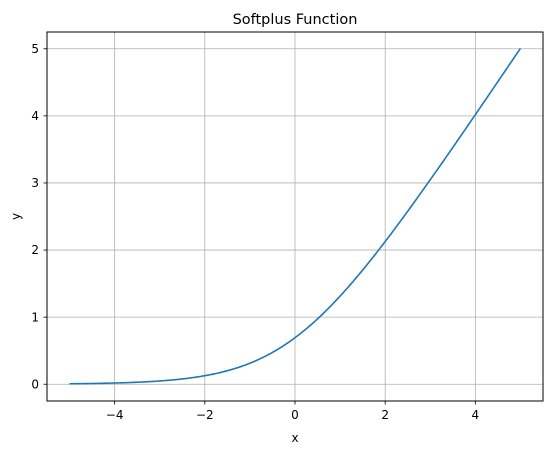 The width and height of the screenshot is (554, 455). I want to click on y-tick-label: 5, so click(35, 49).